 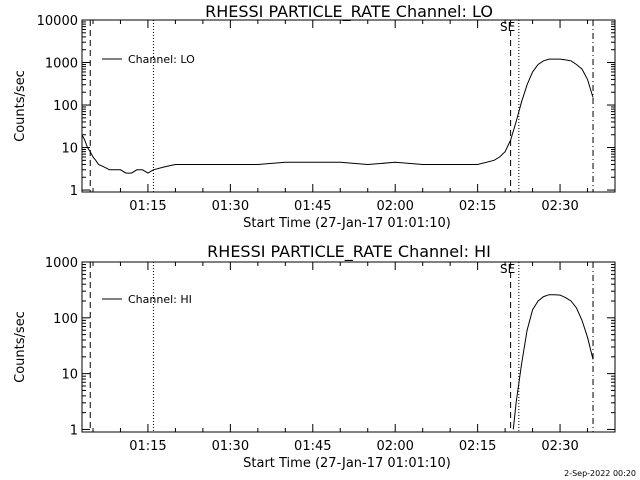 I want to click on panel-lo-event-label: SE, so click(x=507, y=27).